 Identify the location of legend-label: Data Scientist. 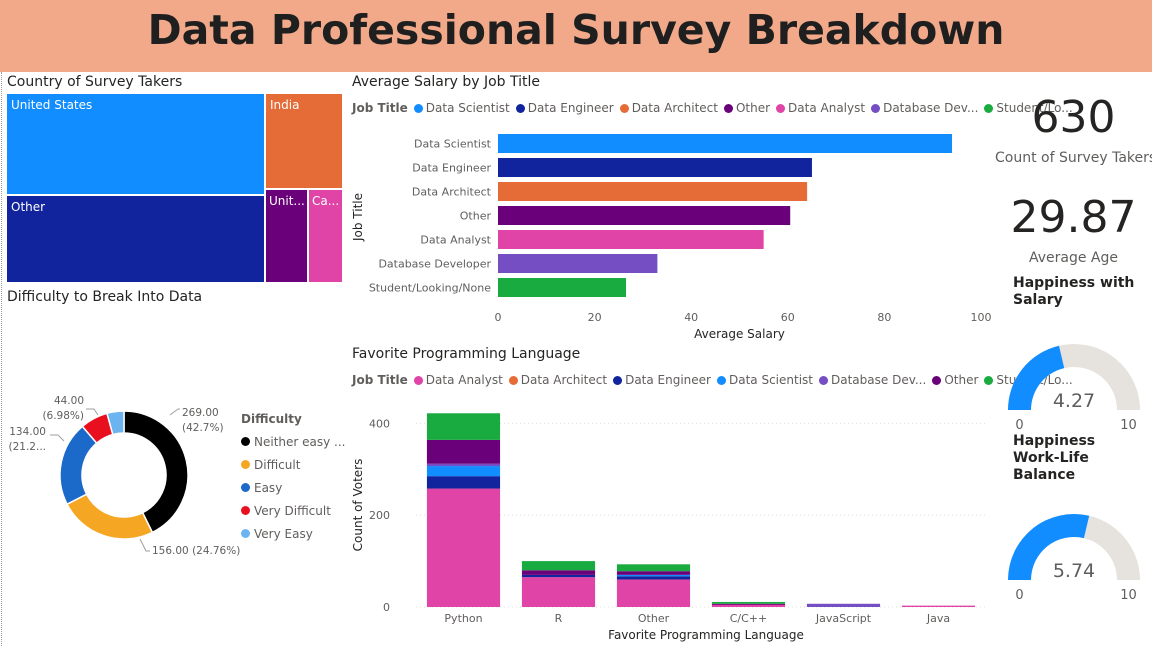
(467, 108).